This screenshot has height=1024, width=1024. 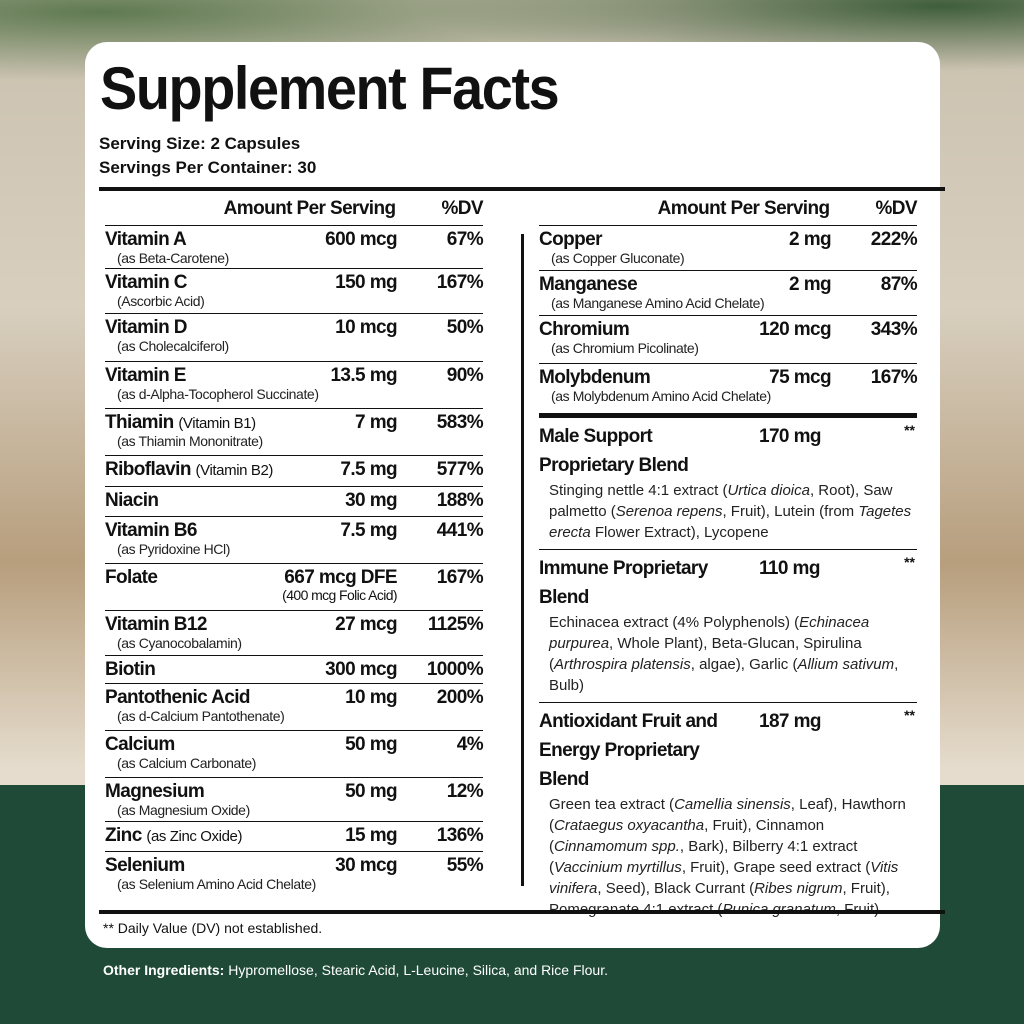 What do you see at coordinates (744, 664) in the screenshot?
I see `ingredient-text: , algae), Garlic (` at bounding box center [744, 664].